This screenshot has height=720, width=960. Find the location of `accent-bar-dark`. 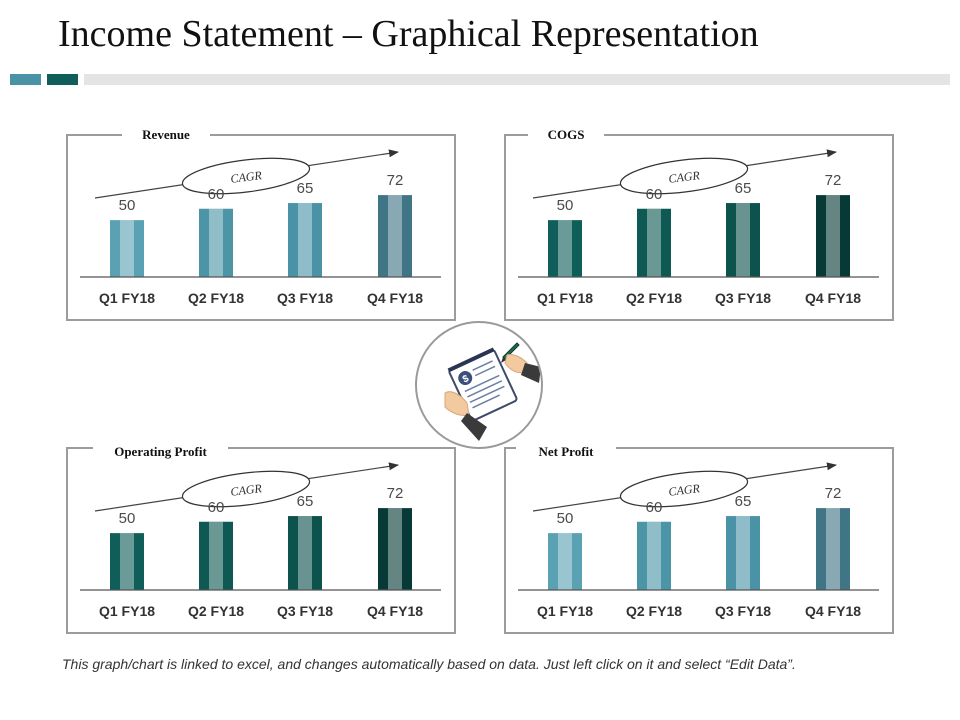

accent-bar-dark is located at coordinates (62, 79).